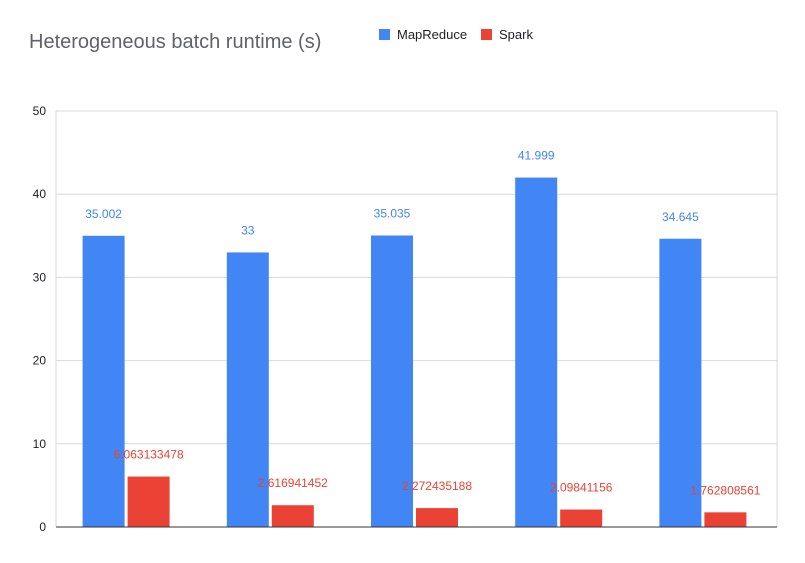 This screenshot has height=563, width=805. What do you see at coordinates (293, 483) in the screenshot?
I see `data-label-spark-2: 2.616941452` at bounding box center [293, 483].